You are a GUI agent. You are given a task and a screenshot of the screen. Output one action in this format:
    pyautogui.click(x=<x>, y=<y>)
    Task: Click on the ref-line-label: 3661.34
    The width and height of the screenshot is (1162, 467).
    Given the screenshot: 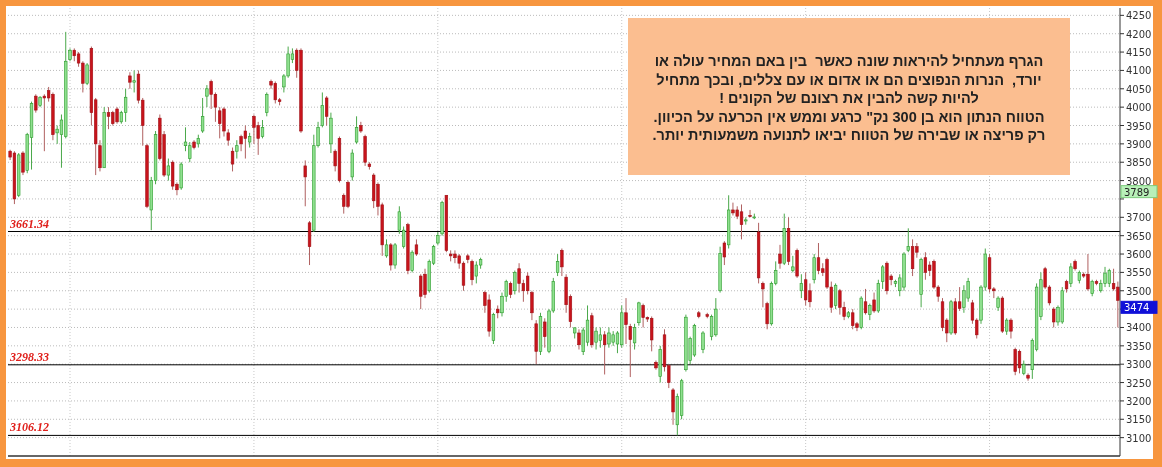 What is the action you would take?
    pyautogui.click(x=29, y=223)
    